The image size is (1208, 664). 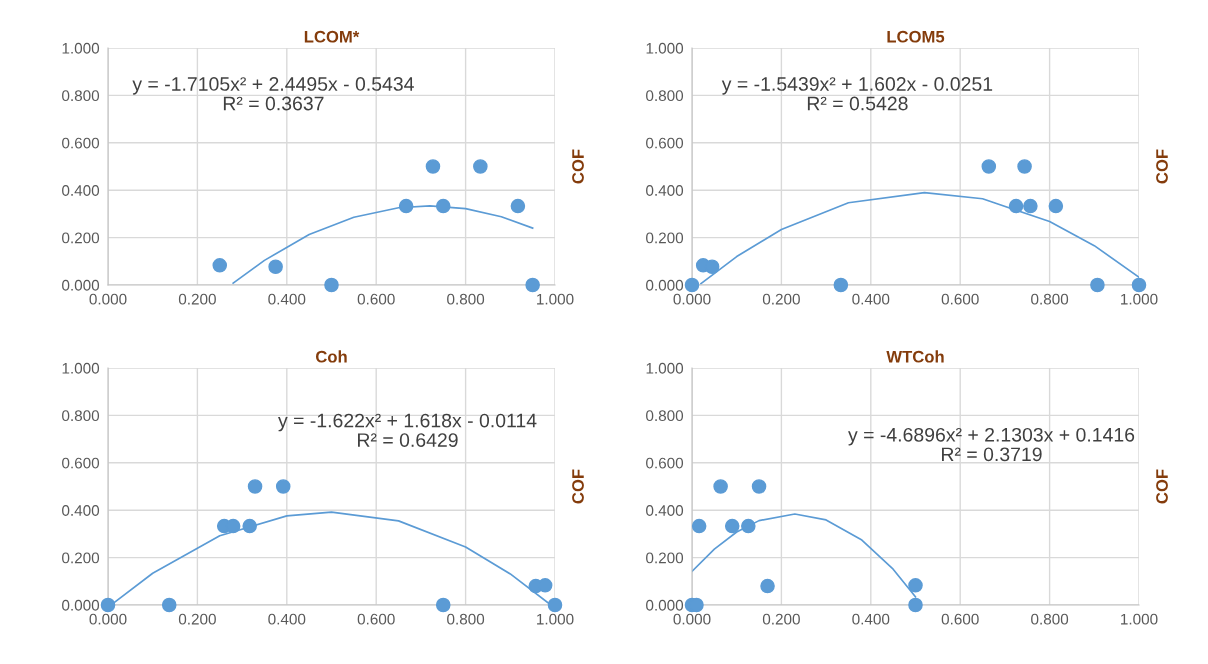 What do you see at coordinates (332, 36) in the screenshot?
I see `chart-title: LCOM*` at bounding box center [332, 36].